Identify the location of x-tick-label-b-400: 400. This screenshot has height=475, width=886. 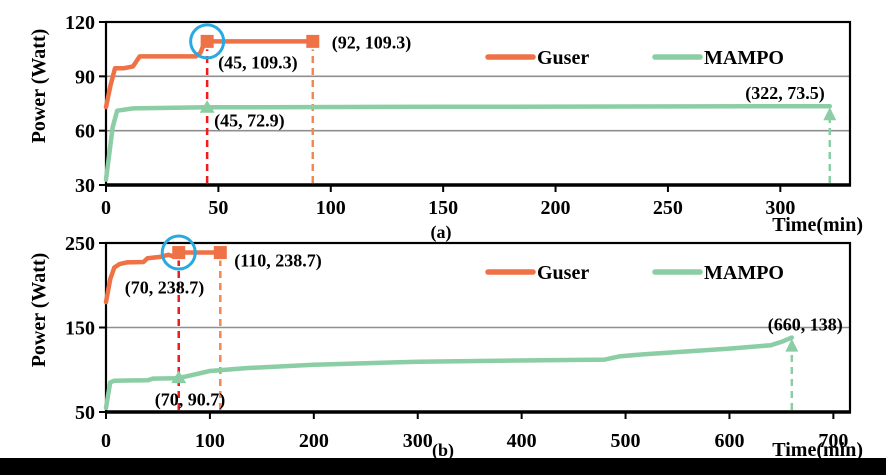
(522, 441).